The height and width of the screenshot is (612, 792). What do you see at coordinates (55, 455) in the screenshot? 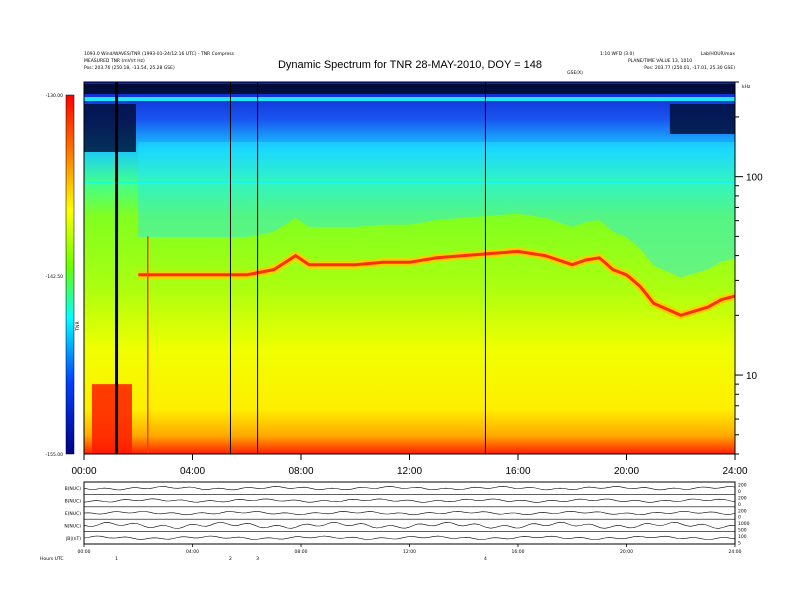
I see `colorbar-tick-bottom: -155.00` at bounding box center [55, 455].